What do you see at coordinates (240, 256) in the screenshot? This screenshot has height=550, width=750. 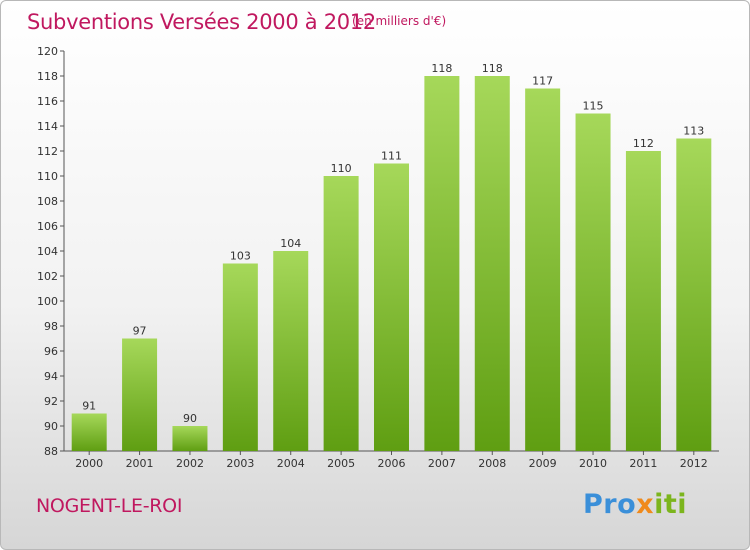 I see `bar-value-label: 103` at bounding box center [240, 256].